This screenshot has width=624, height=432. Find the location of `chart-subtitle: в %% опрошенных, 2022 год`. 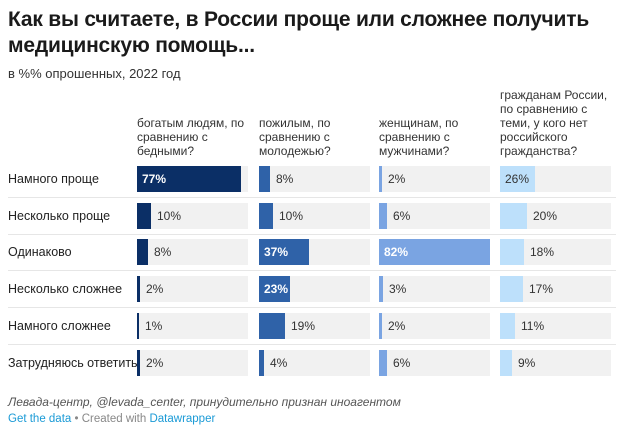

chart-subtitle: в %% опрошенных, 2022 год is located at coordinates (94, 73).